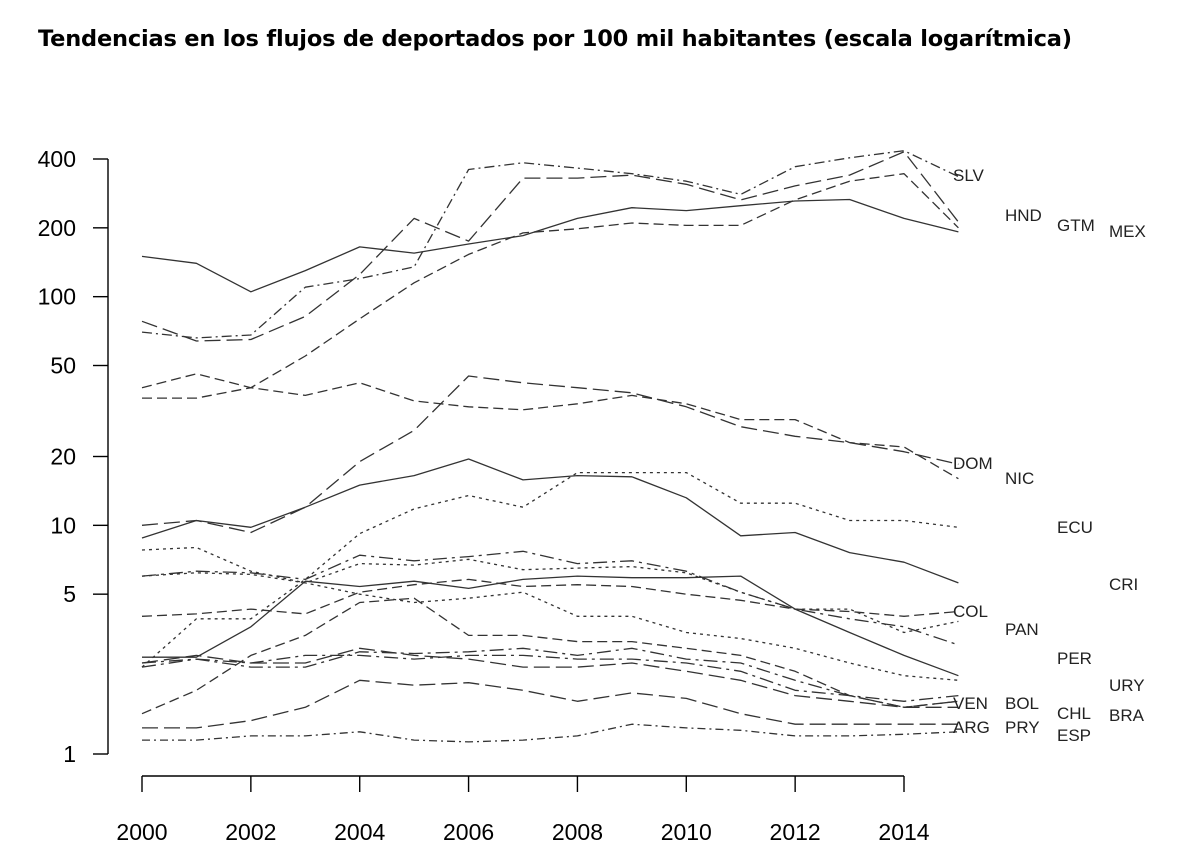 The image size is (1200, 856). I want to click on series-line-ury, so click(550, 596).